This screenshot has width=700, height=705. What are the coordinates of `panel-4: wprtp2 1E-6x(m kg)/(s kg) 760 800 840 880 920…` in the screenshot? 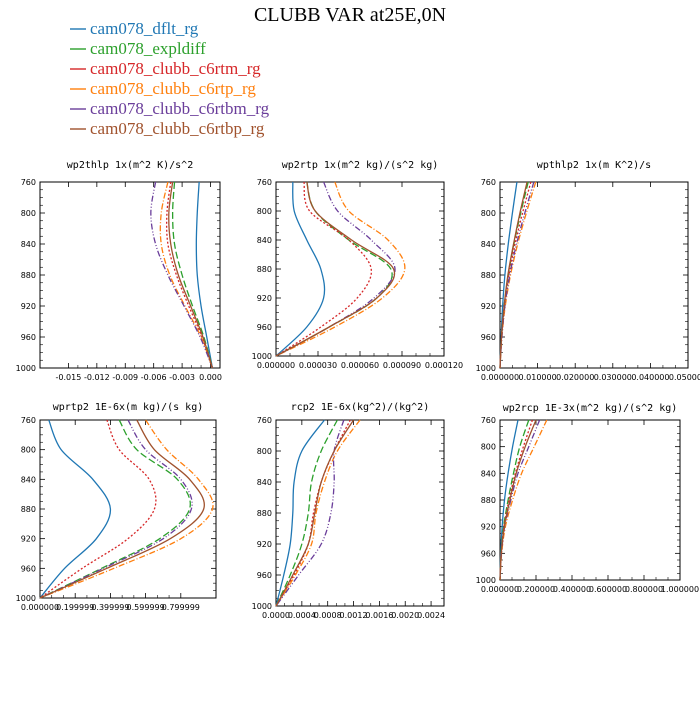 It's located at (116, 507).